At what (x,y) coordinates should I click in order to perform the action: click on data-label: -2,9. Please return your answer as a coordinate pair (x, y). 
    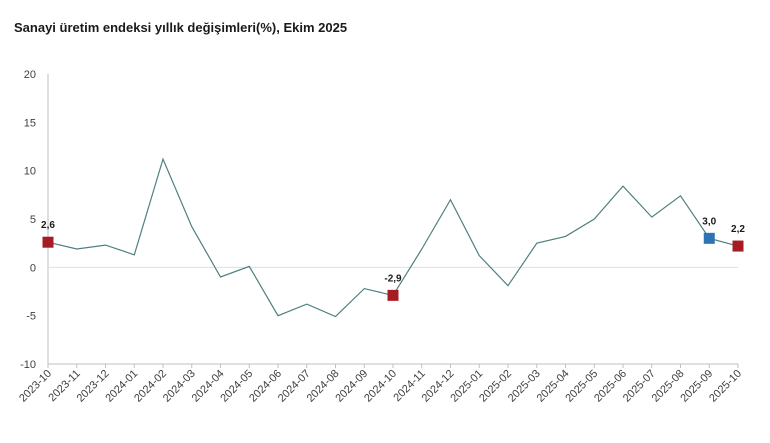
    Looking at the image, I should click on (393, 278).